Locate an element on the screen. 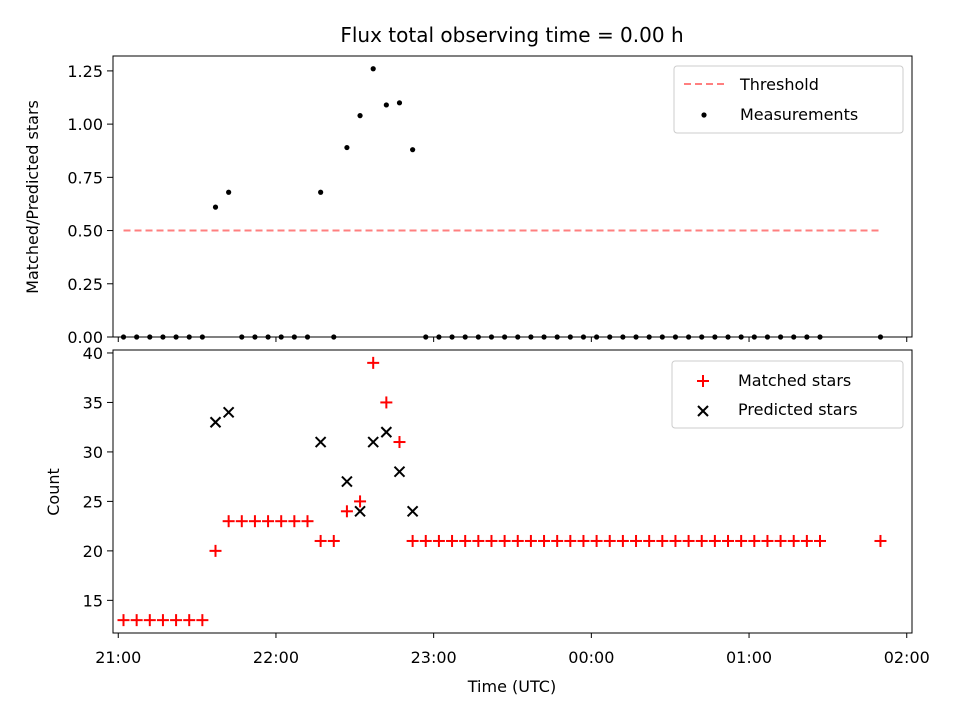  legend-predicted-swatch is located at coordinates (703, 411).